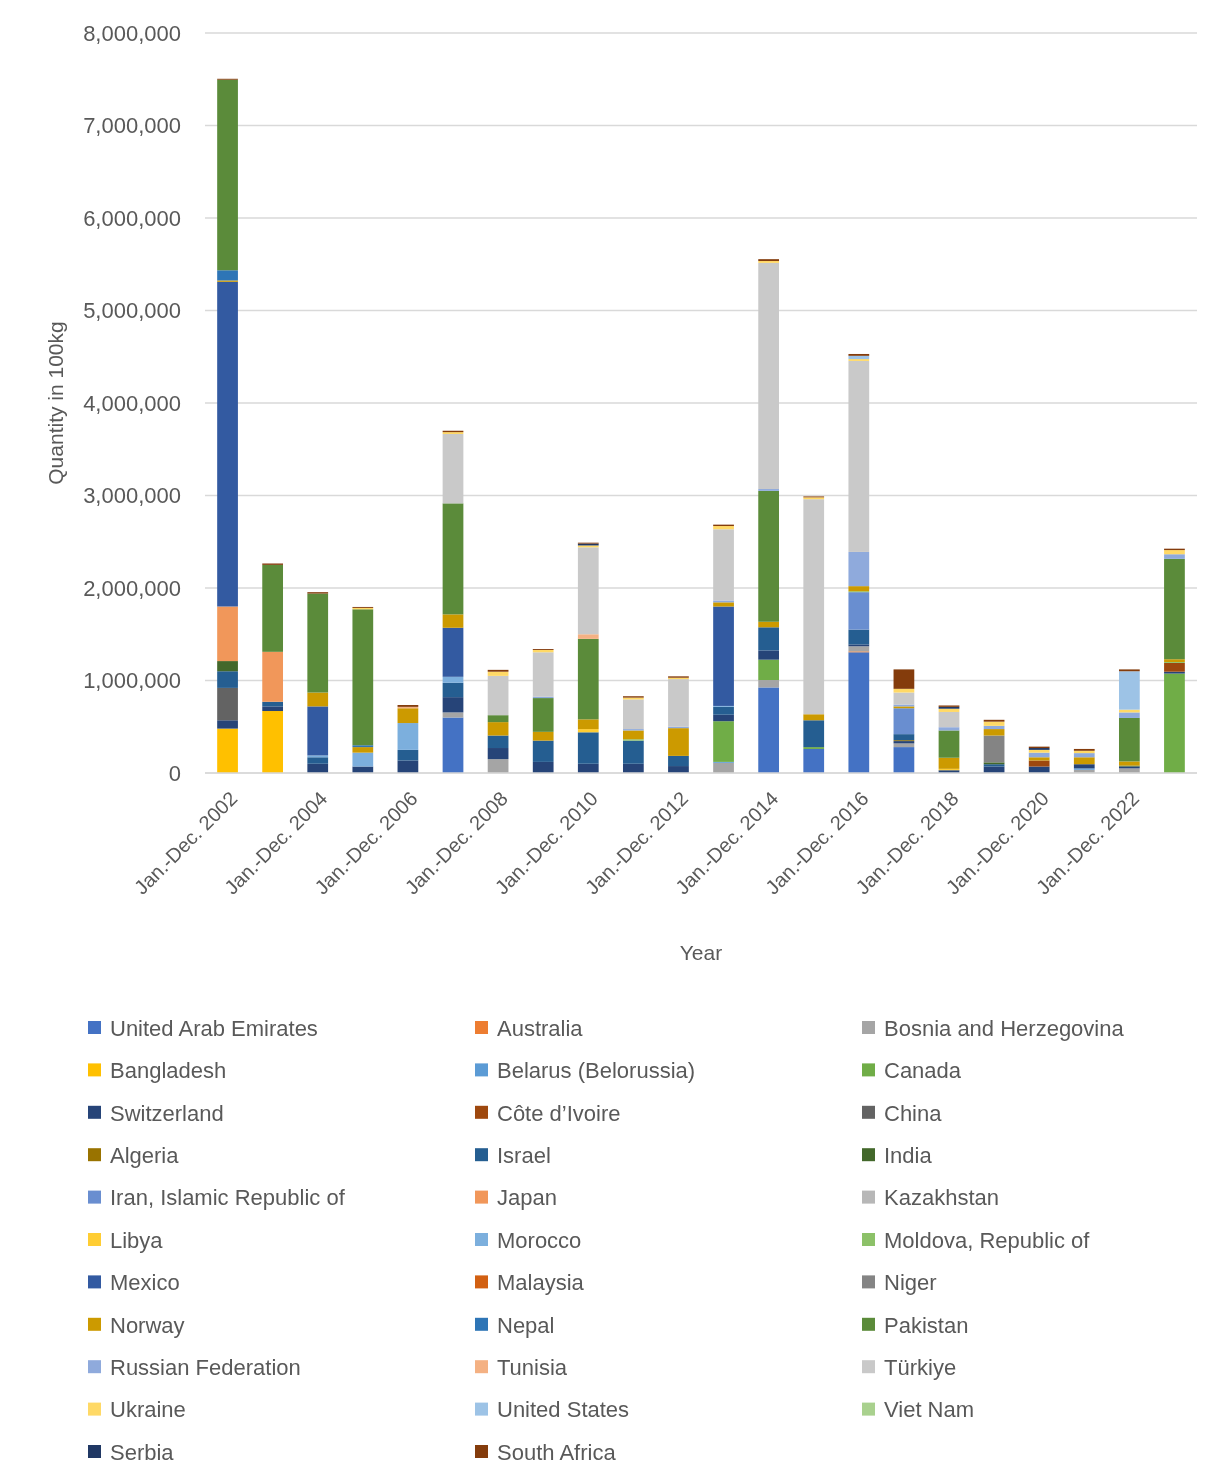  Describe the element at coordinates (926, 1325) in the screenshot. I see `legend-label: Pakistan` at that location.